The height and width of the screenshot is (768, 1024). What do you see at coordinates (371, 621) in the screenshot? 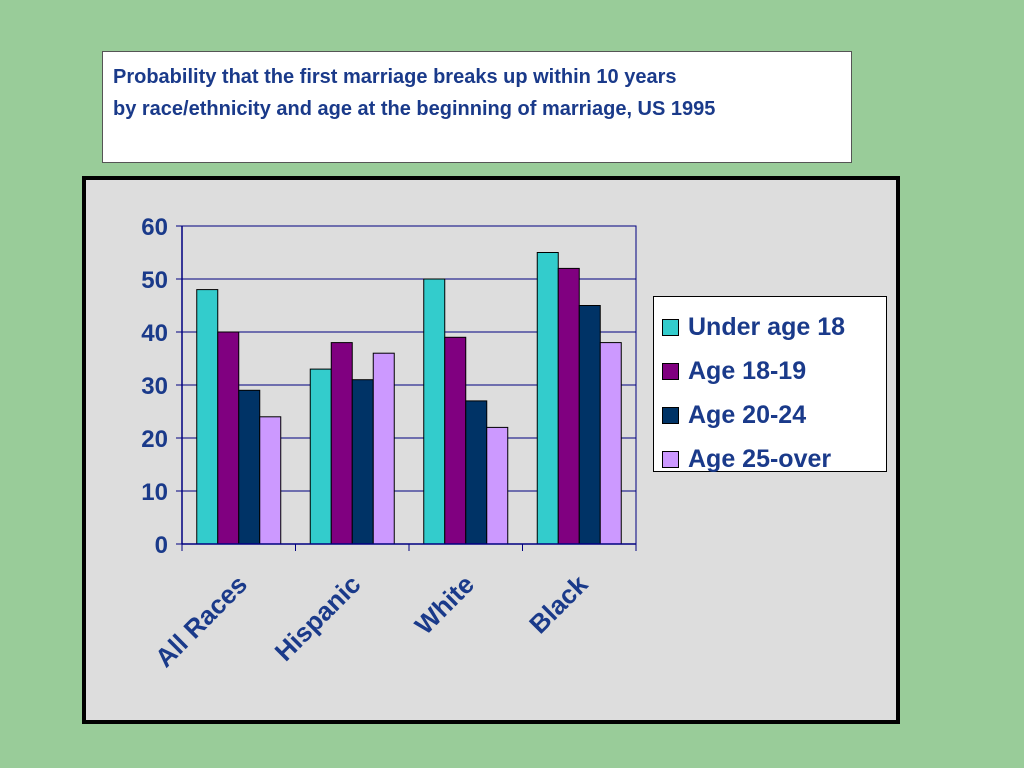
I see `x-category-labels: All Races Hispanic White Black` at bounding box center [371, 621].